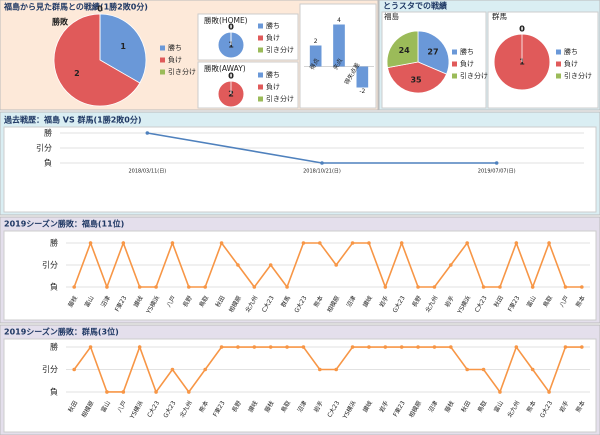  I want to click on chart-title: 2019シーズン勝敗：福島(11位), so click(64, 224).